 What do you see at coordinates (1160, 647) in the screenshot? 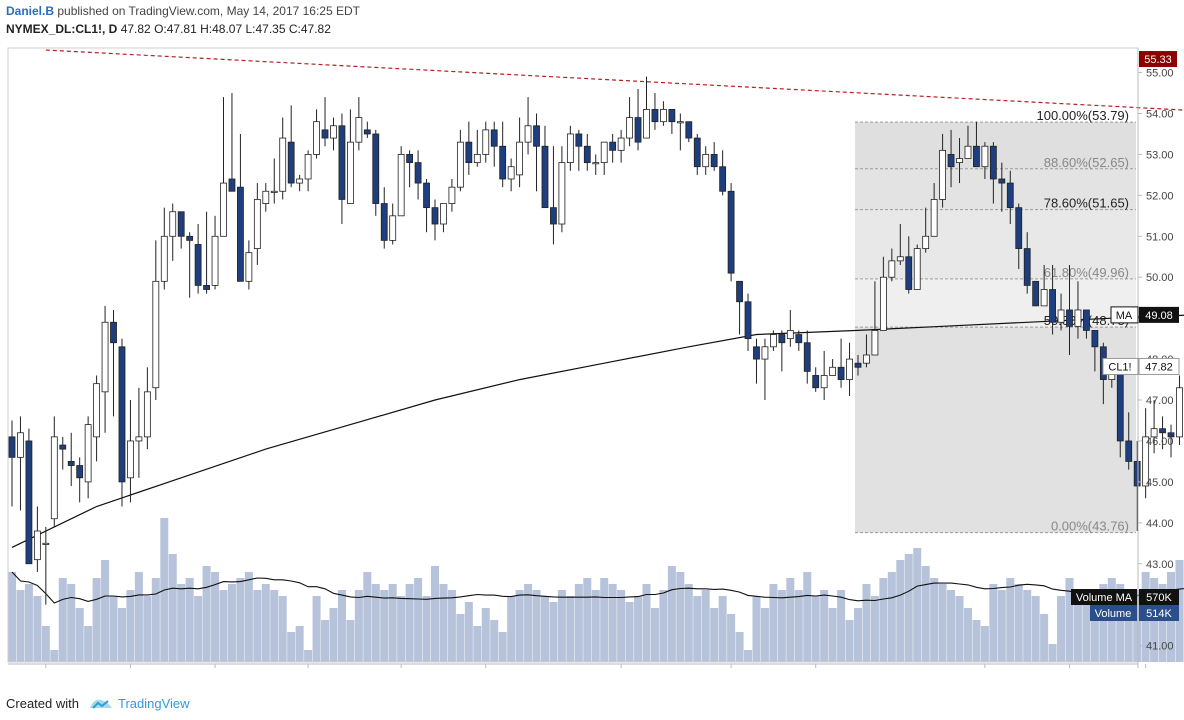
I see `price-tick-label: 41.00` at bounding box center [1160, 647].